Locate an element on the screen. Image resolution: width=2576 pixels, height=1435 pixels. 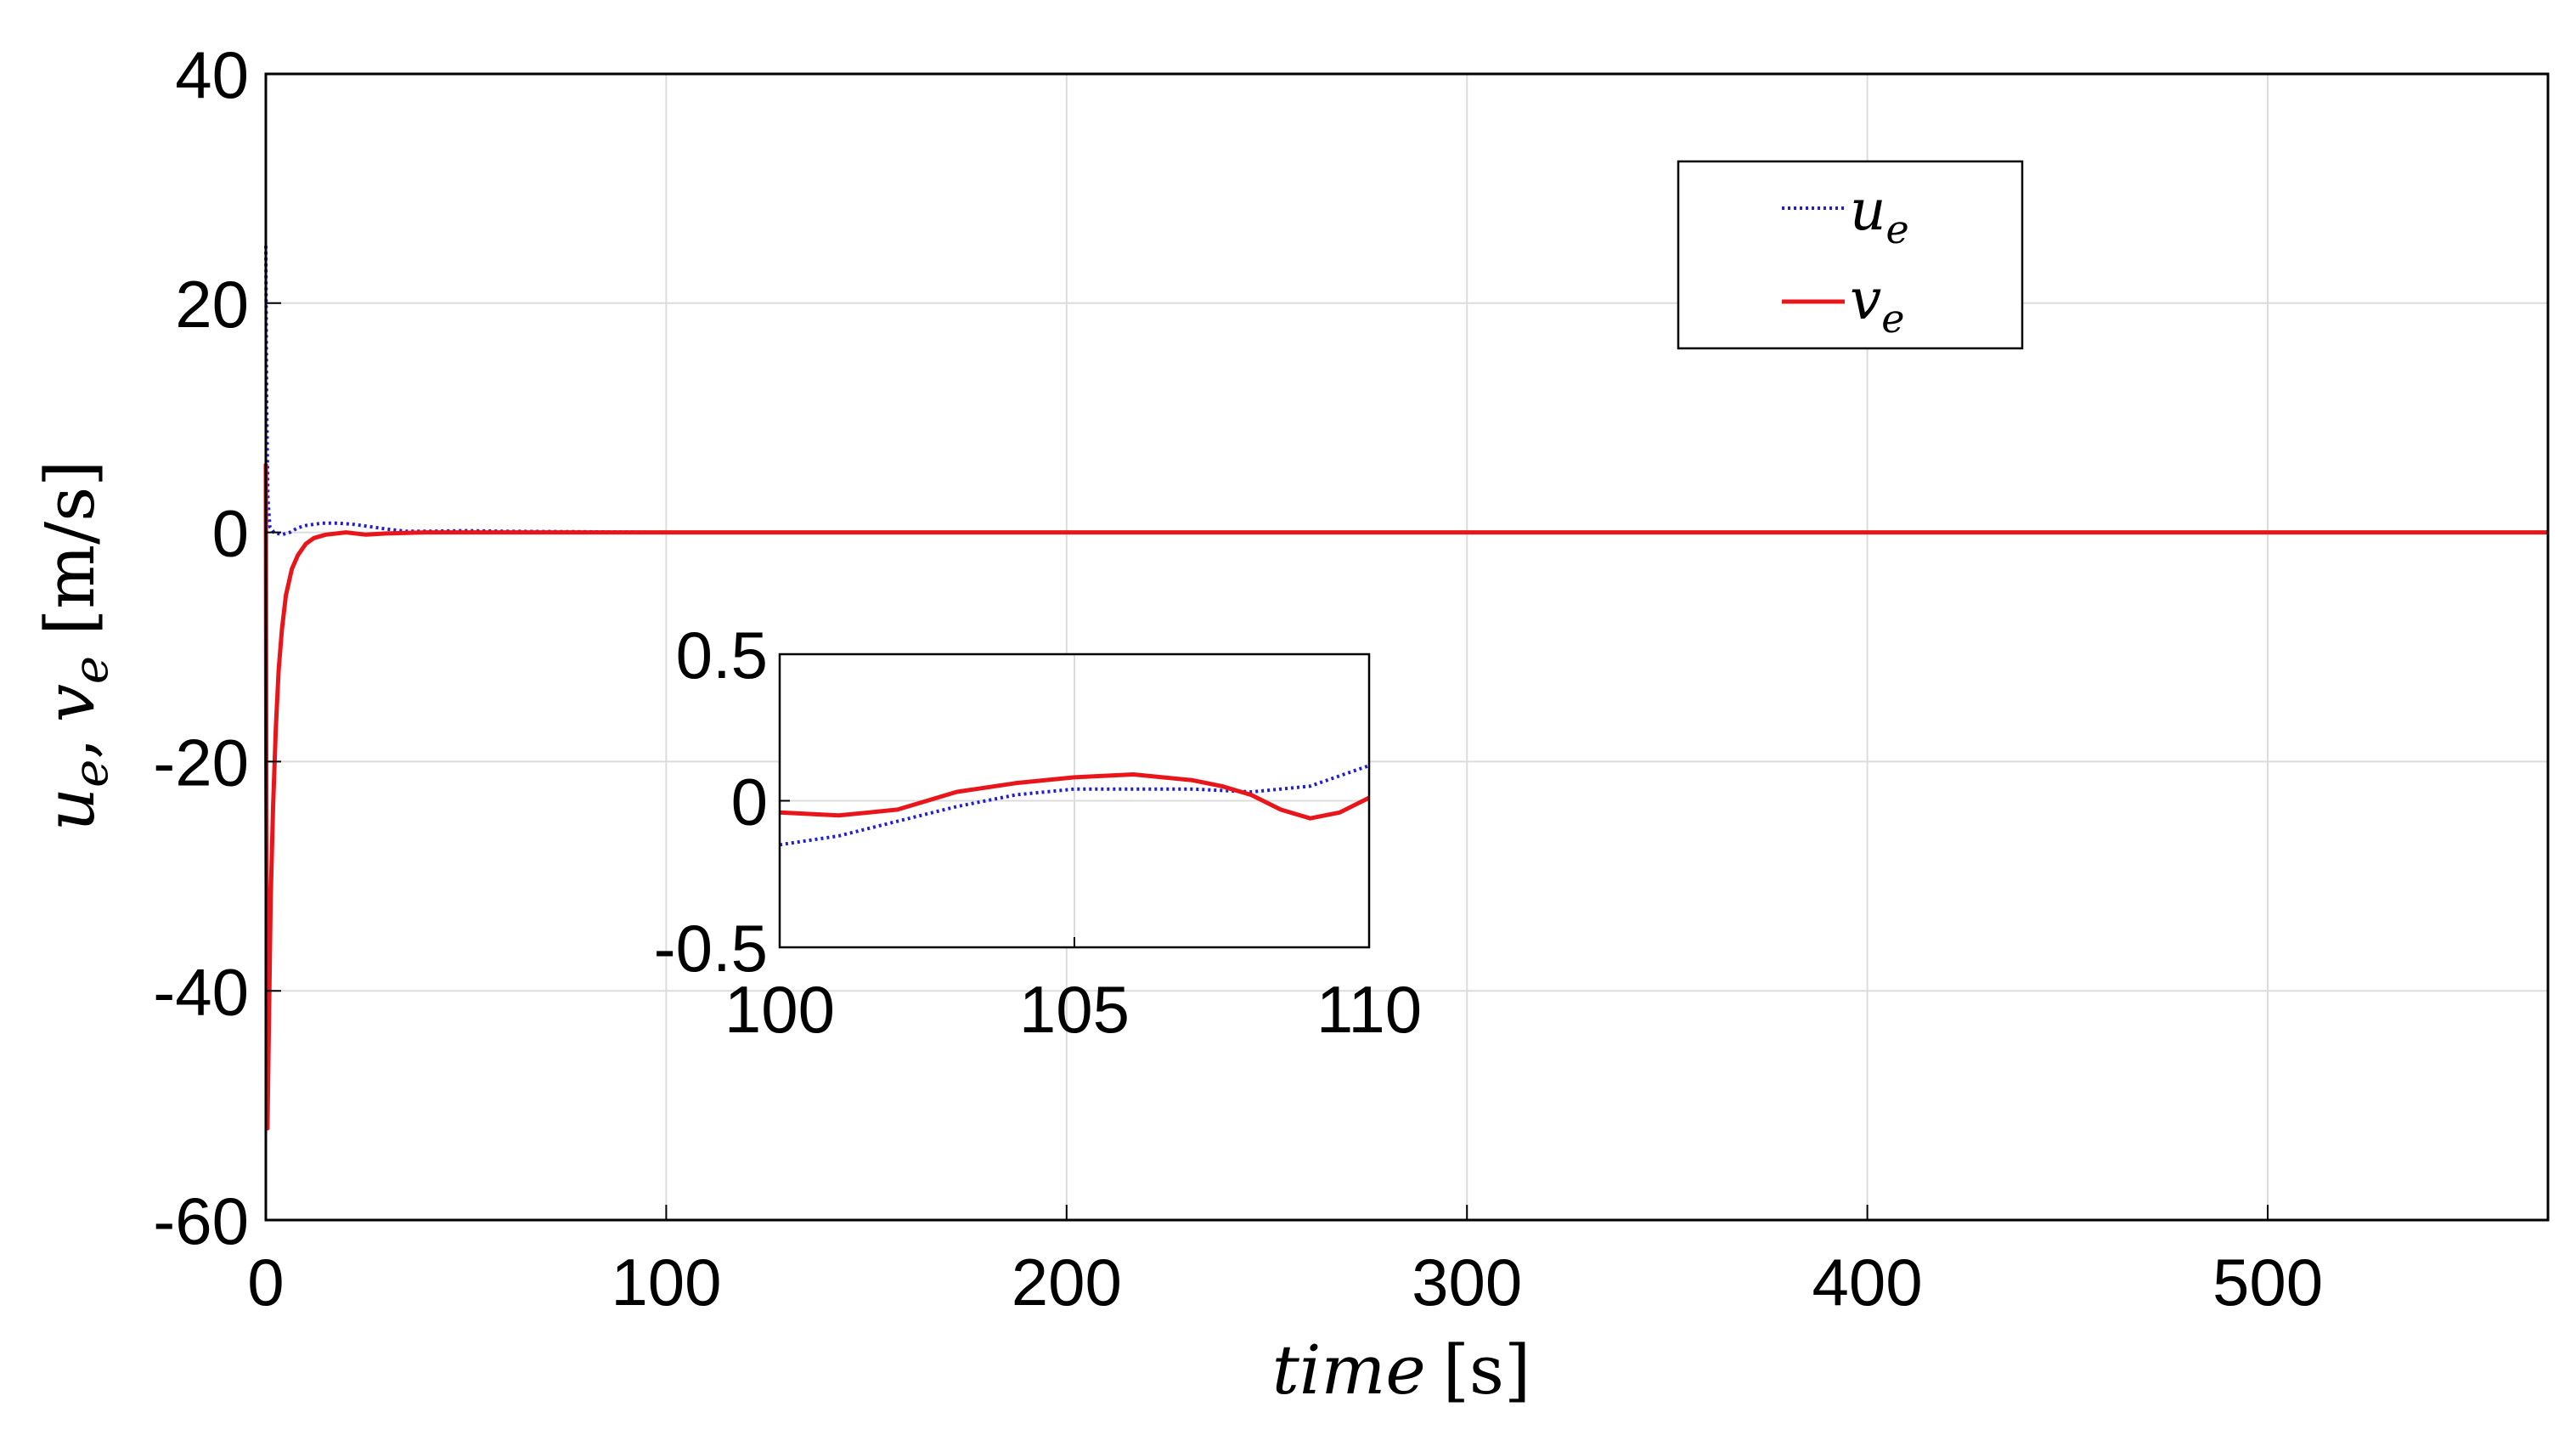
legend: ue ve is located at coordinates (1850, 255).